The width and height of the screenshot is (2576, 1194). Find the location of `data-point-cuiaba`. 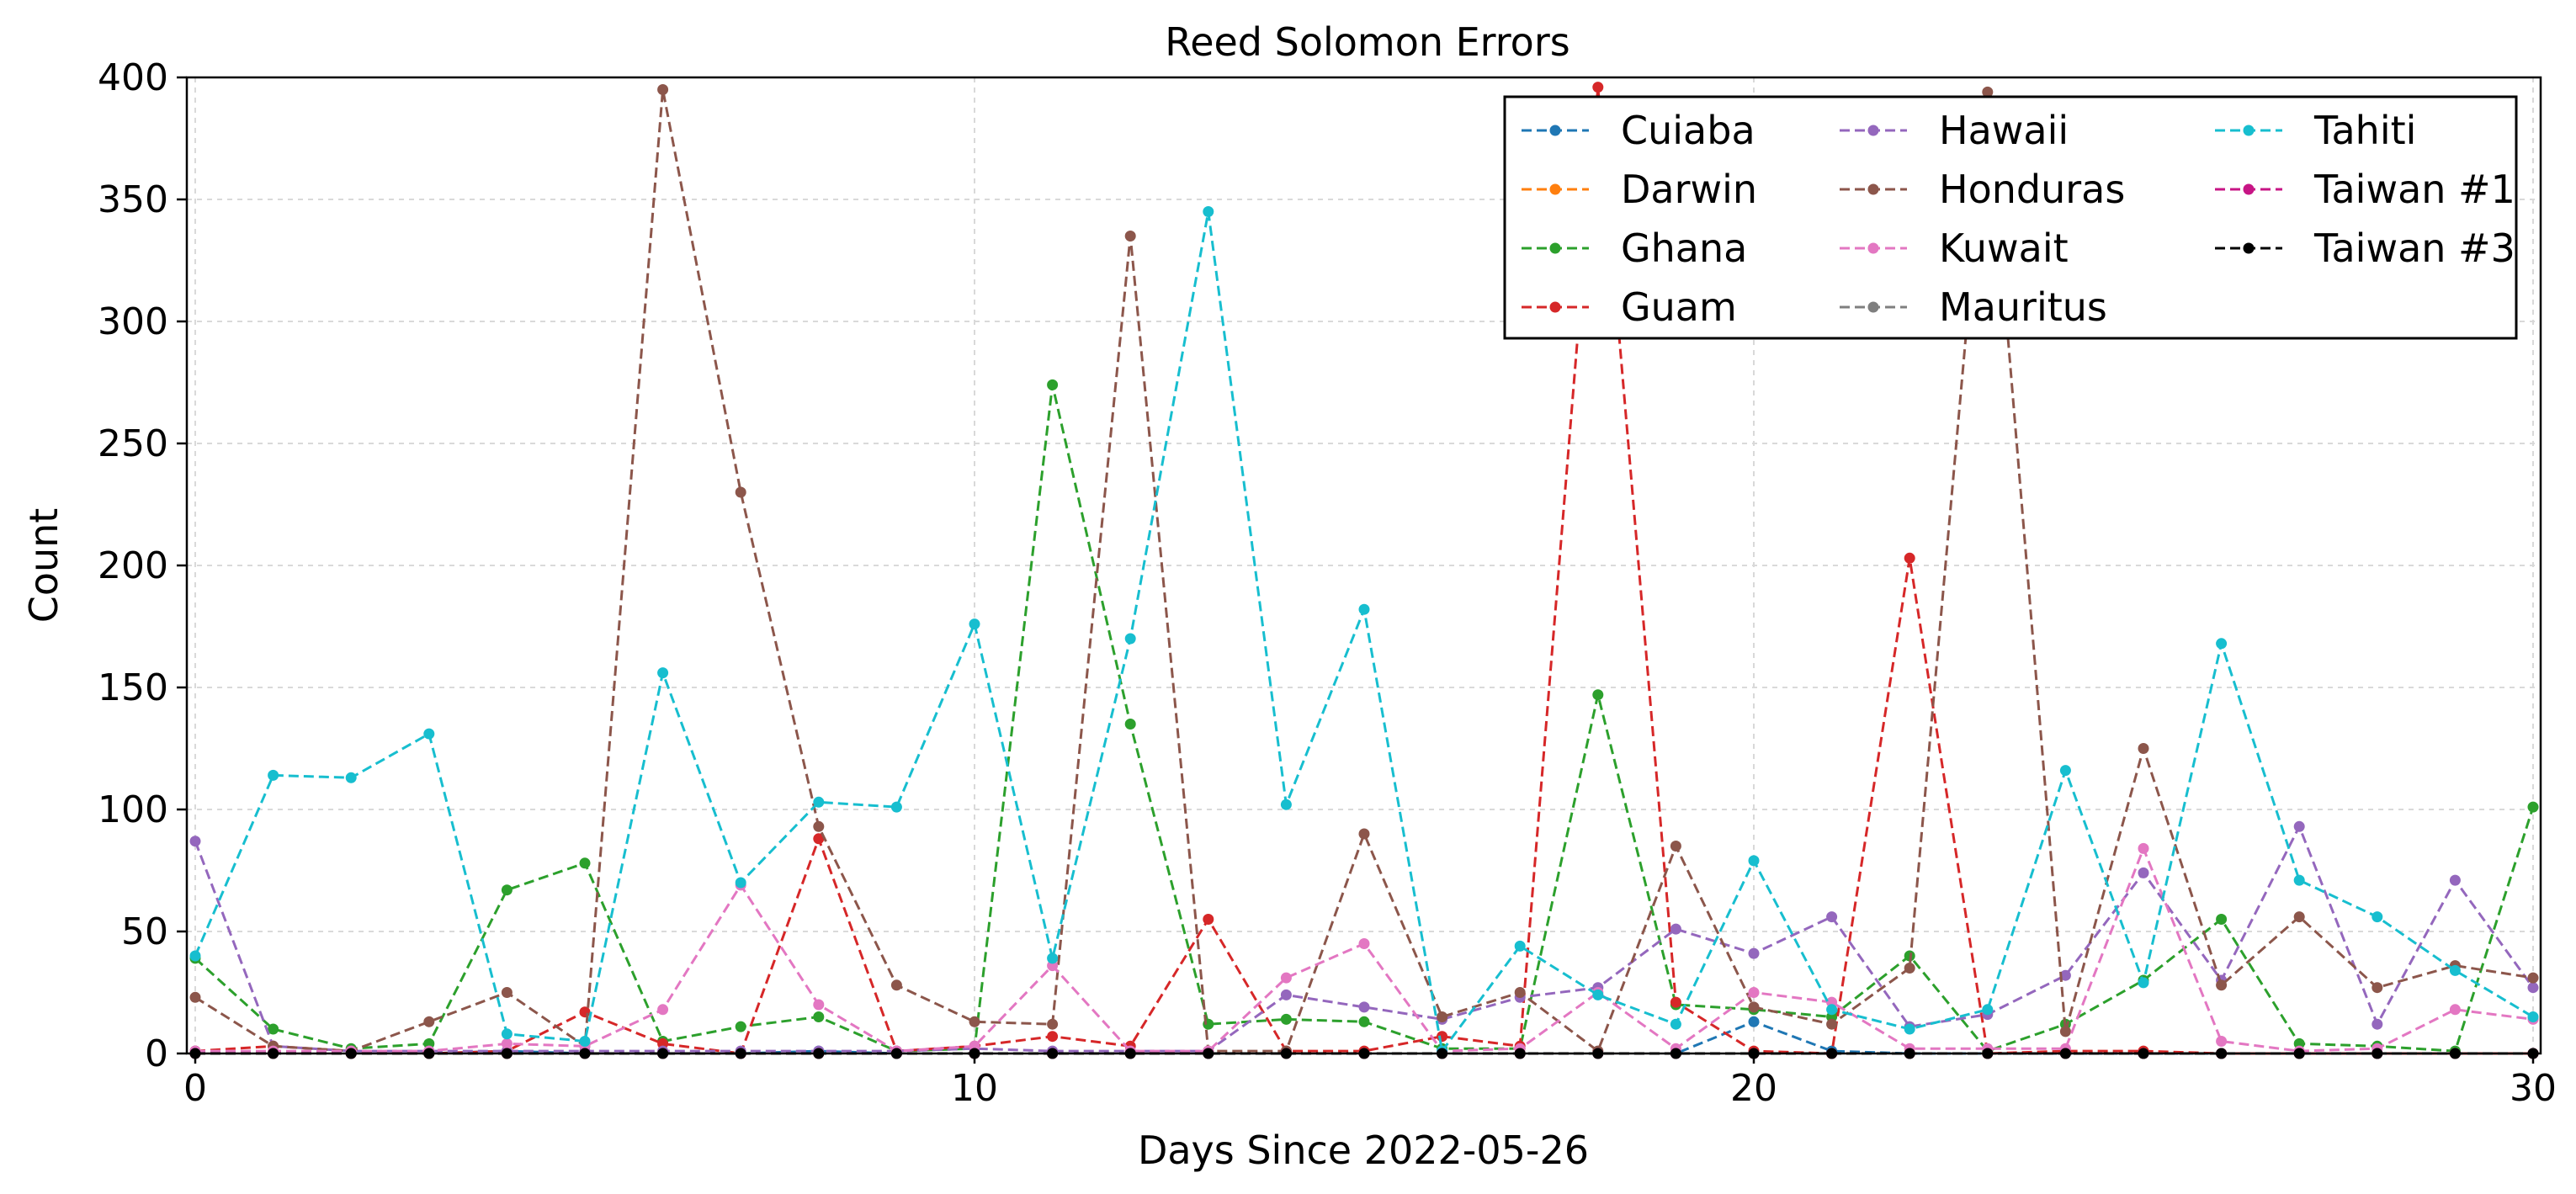

data-point-cuiaba is located at coordinates (1754, 1021).